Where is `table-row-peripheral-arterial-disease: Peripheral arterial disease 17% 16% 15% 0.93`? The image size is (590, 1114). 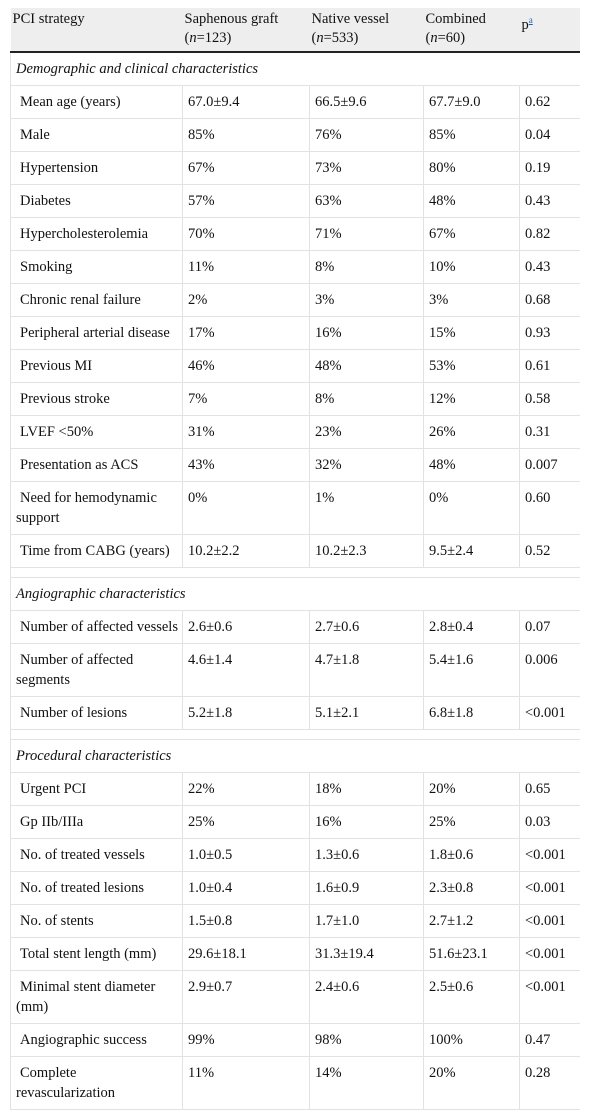 table-row-peripheral-arterial-disease: Peripheral arterial disease 17% 16% 15% 0.93 is located at coordinates (295, 333).